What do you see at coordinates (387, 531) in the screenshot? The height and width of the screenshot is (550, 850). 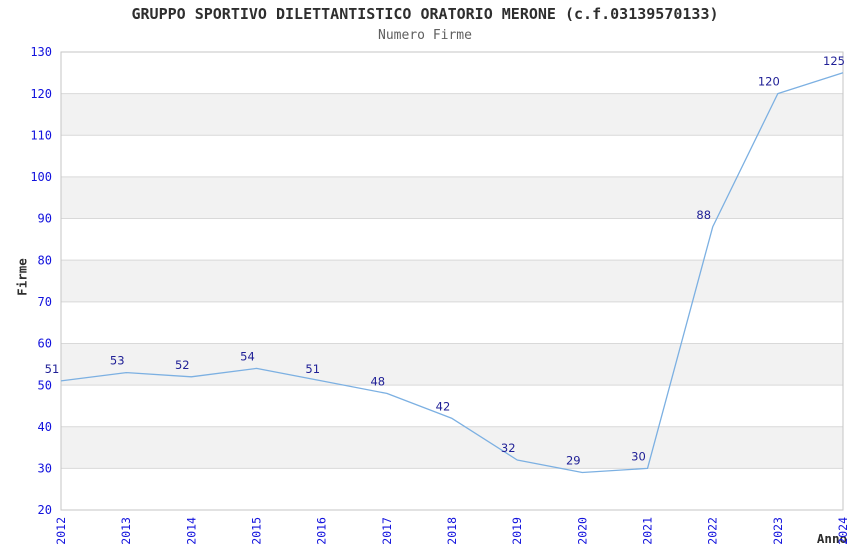 I see `x-tick-label: 2017` at bounding box center [387, 531].